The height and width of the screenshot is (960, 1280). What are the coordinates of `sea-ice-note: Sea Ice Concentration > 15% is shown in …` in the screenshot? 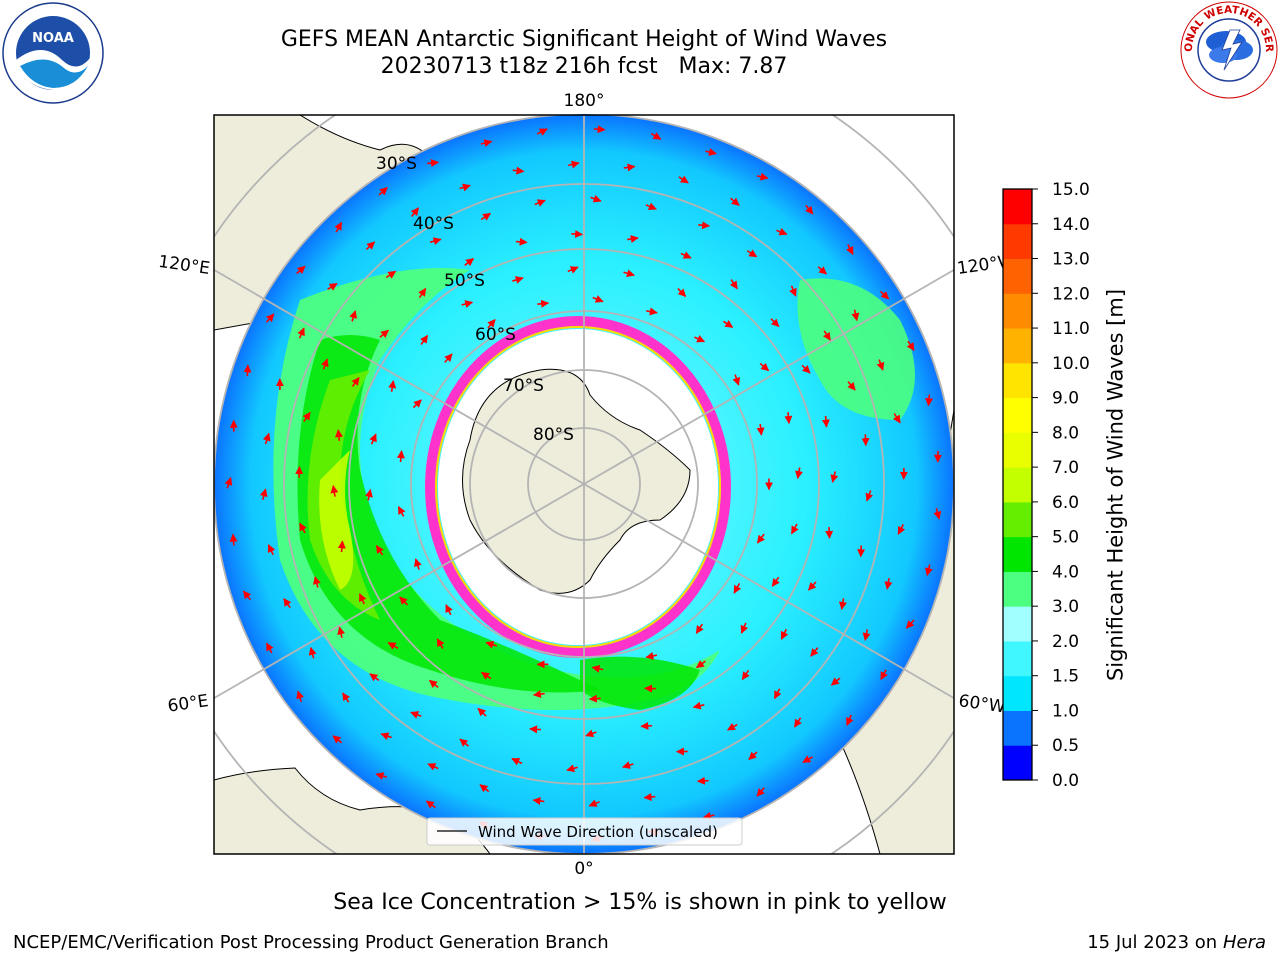 It's located at (640, 902).